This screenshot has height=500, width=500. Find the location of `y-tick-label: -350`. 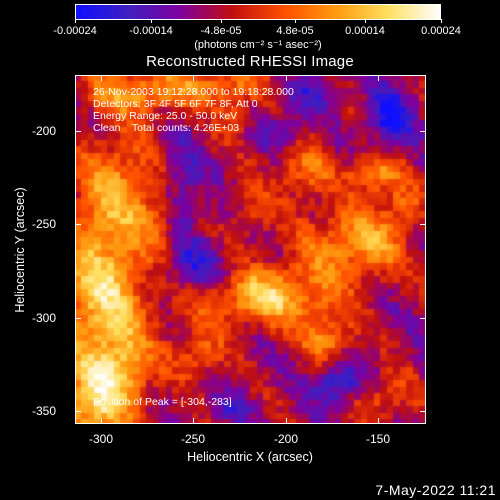

y-tick-label: -350 is located at coordinates (44, 411).